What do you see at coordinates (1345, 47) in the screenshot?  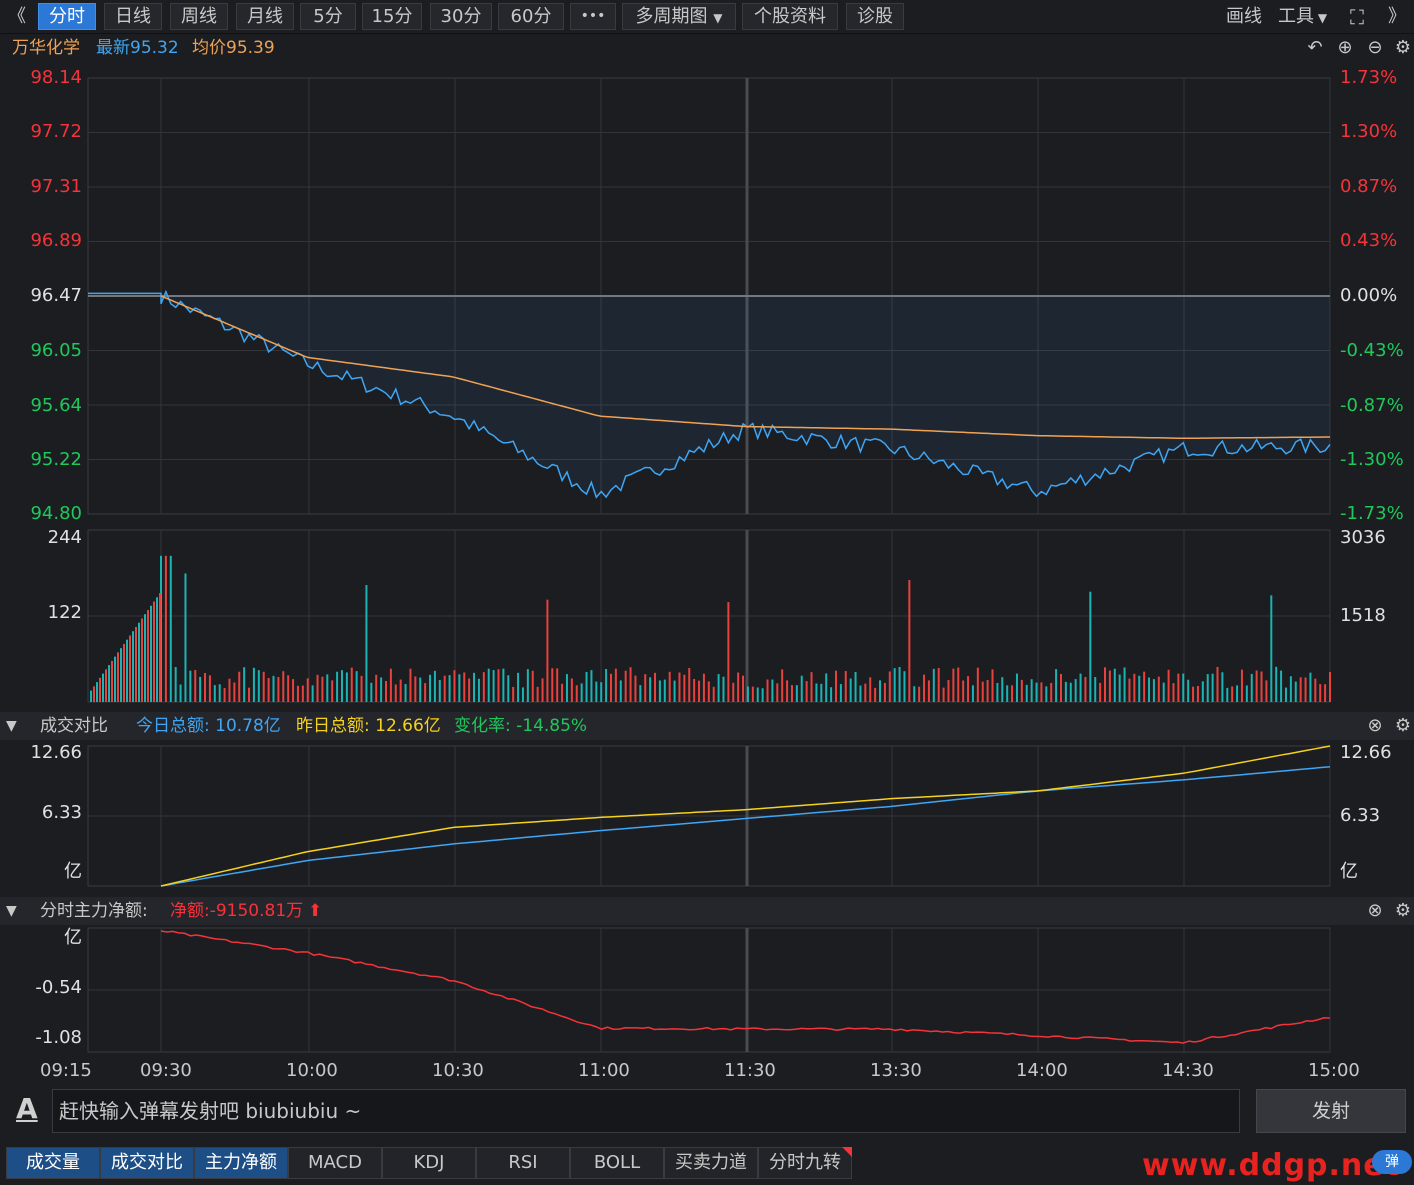 I see `zoom-in-icon: ⊕` at bounding box center [1345, 47].